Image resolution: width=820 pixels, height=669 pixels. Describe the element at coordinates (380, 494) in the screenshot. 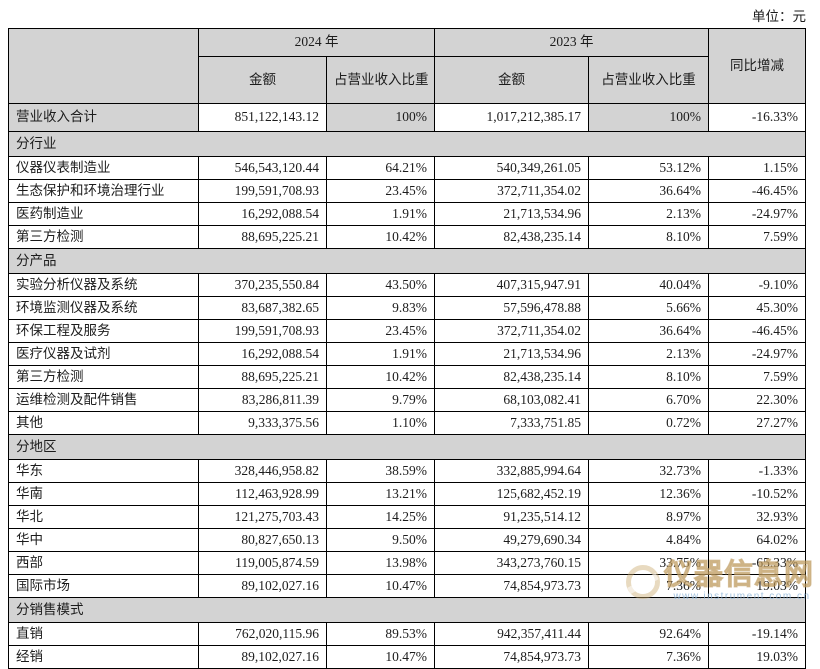

I see `p2024-cell: 13.21%` at that location.